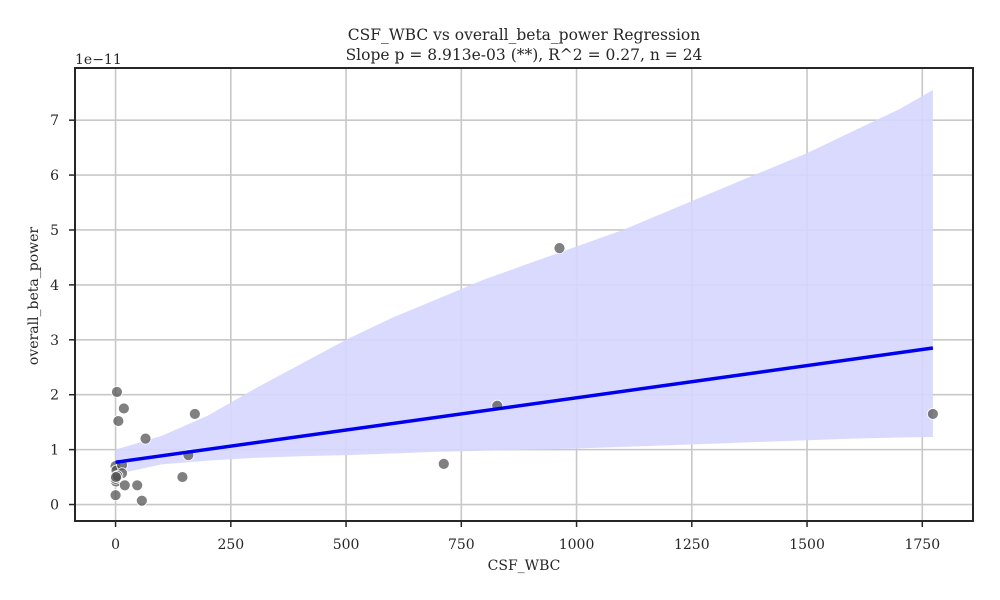 The image size is (1000, 600). I want to click on x-tick-label: 750, so click(461, 545).